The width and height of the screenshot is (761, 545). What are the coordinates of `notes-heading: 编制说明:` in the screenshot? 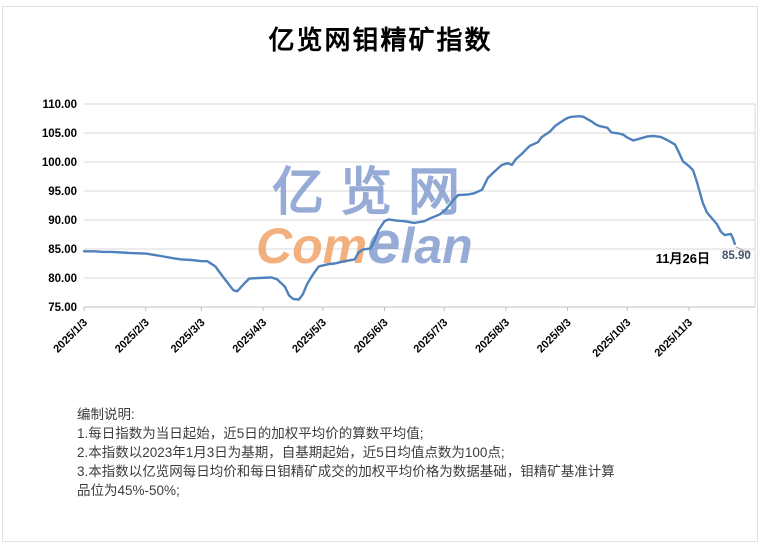 It's located at (106, 414).